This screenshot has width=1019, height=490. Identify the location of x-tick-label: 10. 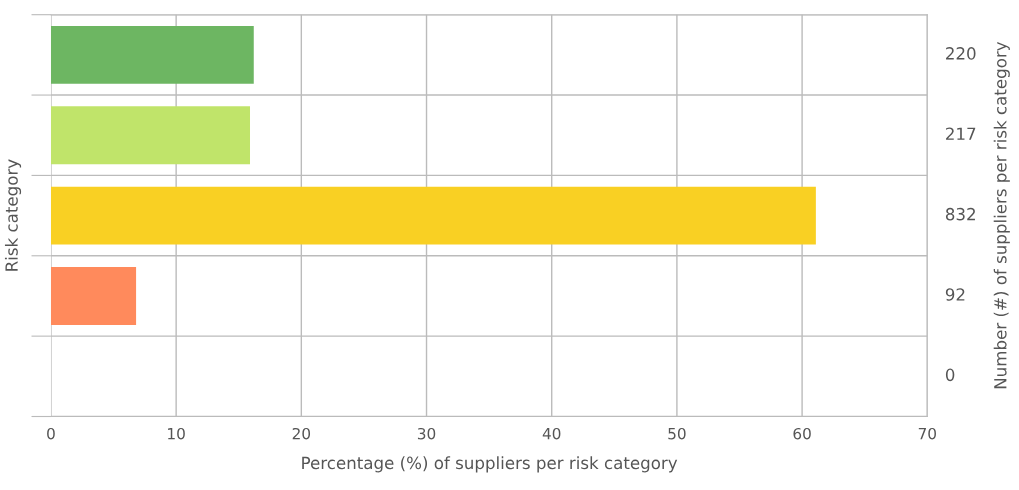
(176, 433).